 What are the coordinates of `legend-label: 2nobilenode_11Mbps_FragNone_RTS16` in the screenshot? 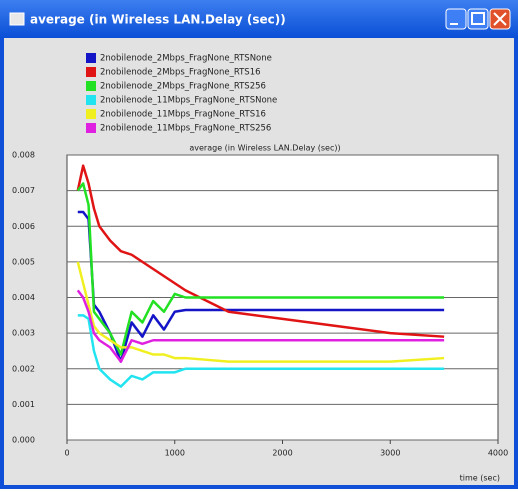 It's located at (183, 115).